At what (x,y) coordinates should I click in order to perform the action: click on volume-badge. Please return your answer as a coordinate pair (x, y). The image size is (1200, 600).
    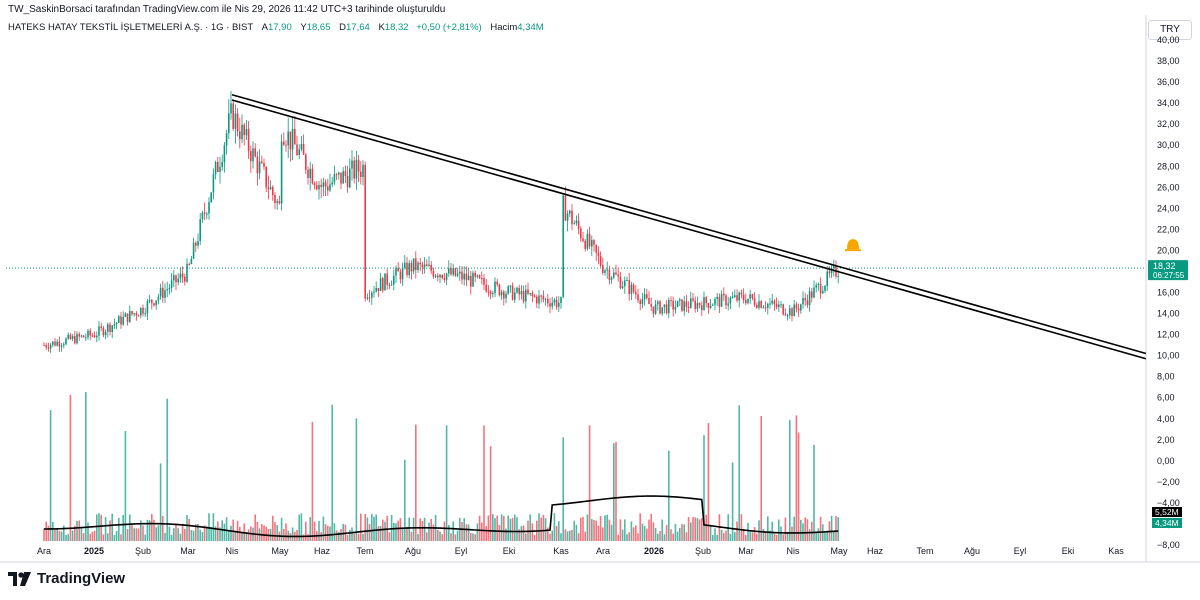
    Looking at the image, I should click on (1167, 512).